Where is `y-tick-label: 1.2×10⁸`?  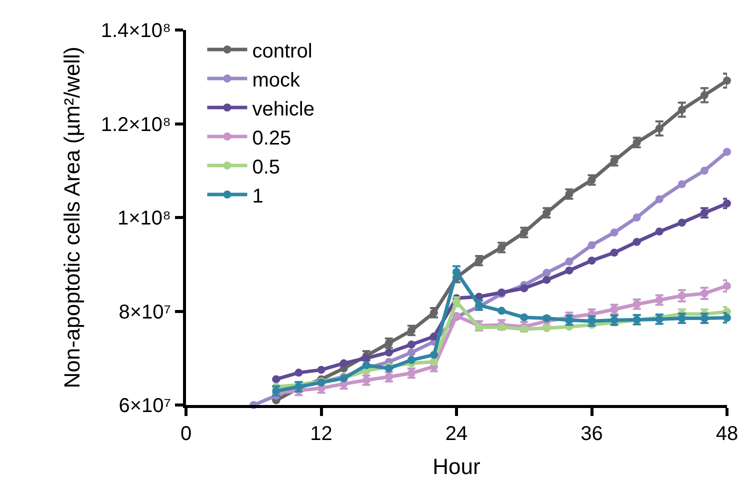
y-tick-label: 1.2×10⁸ is located at coordinates (135, 125).